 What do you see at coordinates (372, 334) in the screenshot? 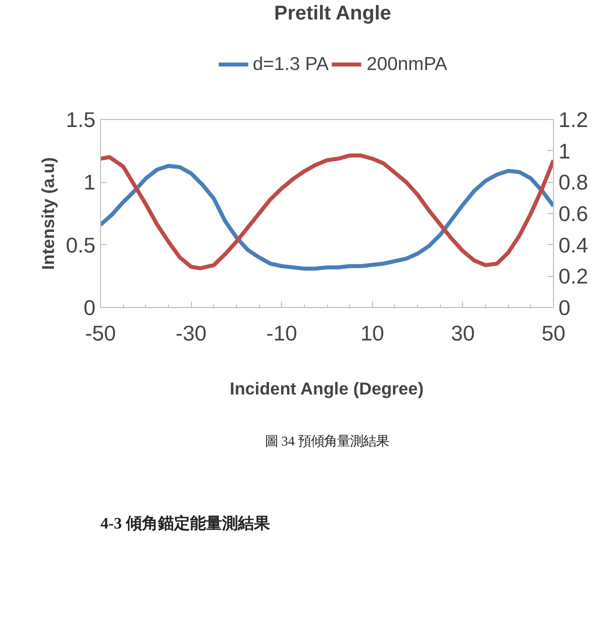
I see `x-tick-label: 10` at bounding box center [372, 334].